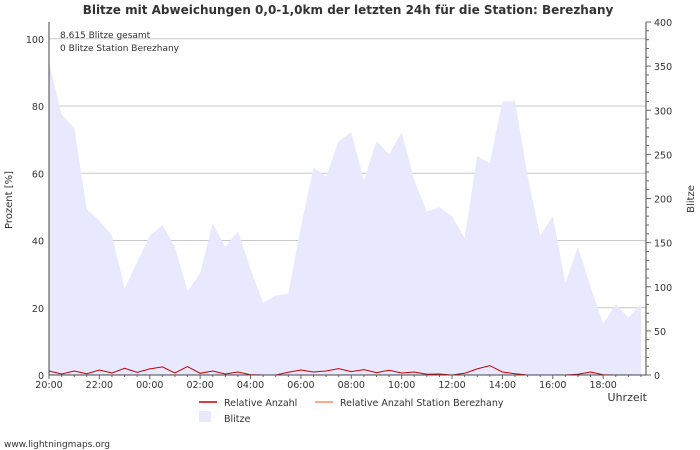  I want to click on y-tick-label-right: 150, so click(663, 244).